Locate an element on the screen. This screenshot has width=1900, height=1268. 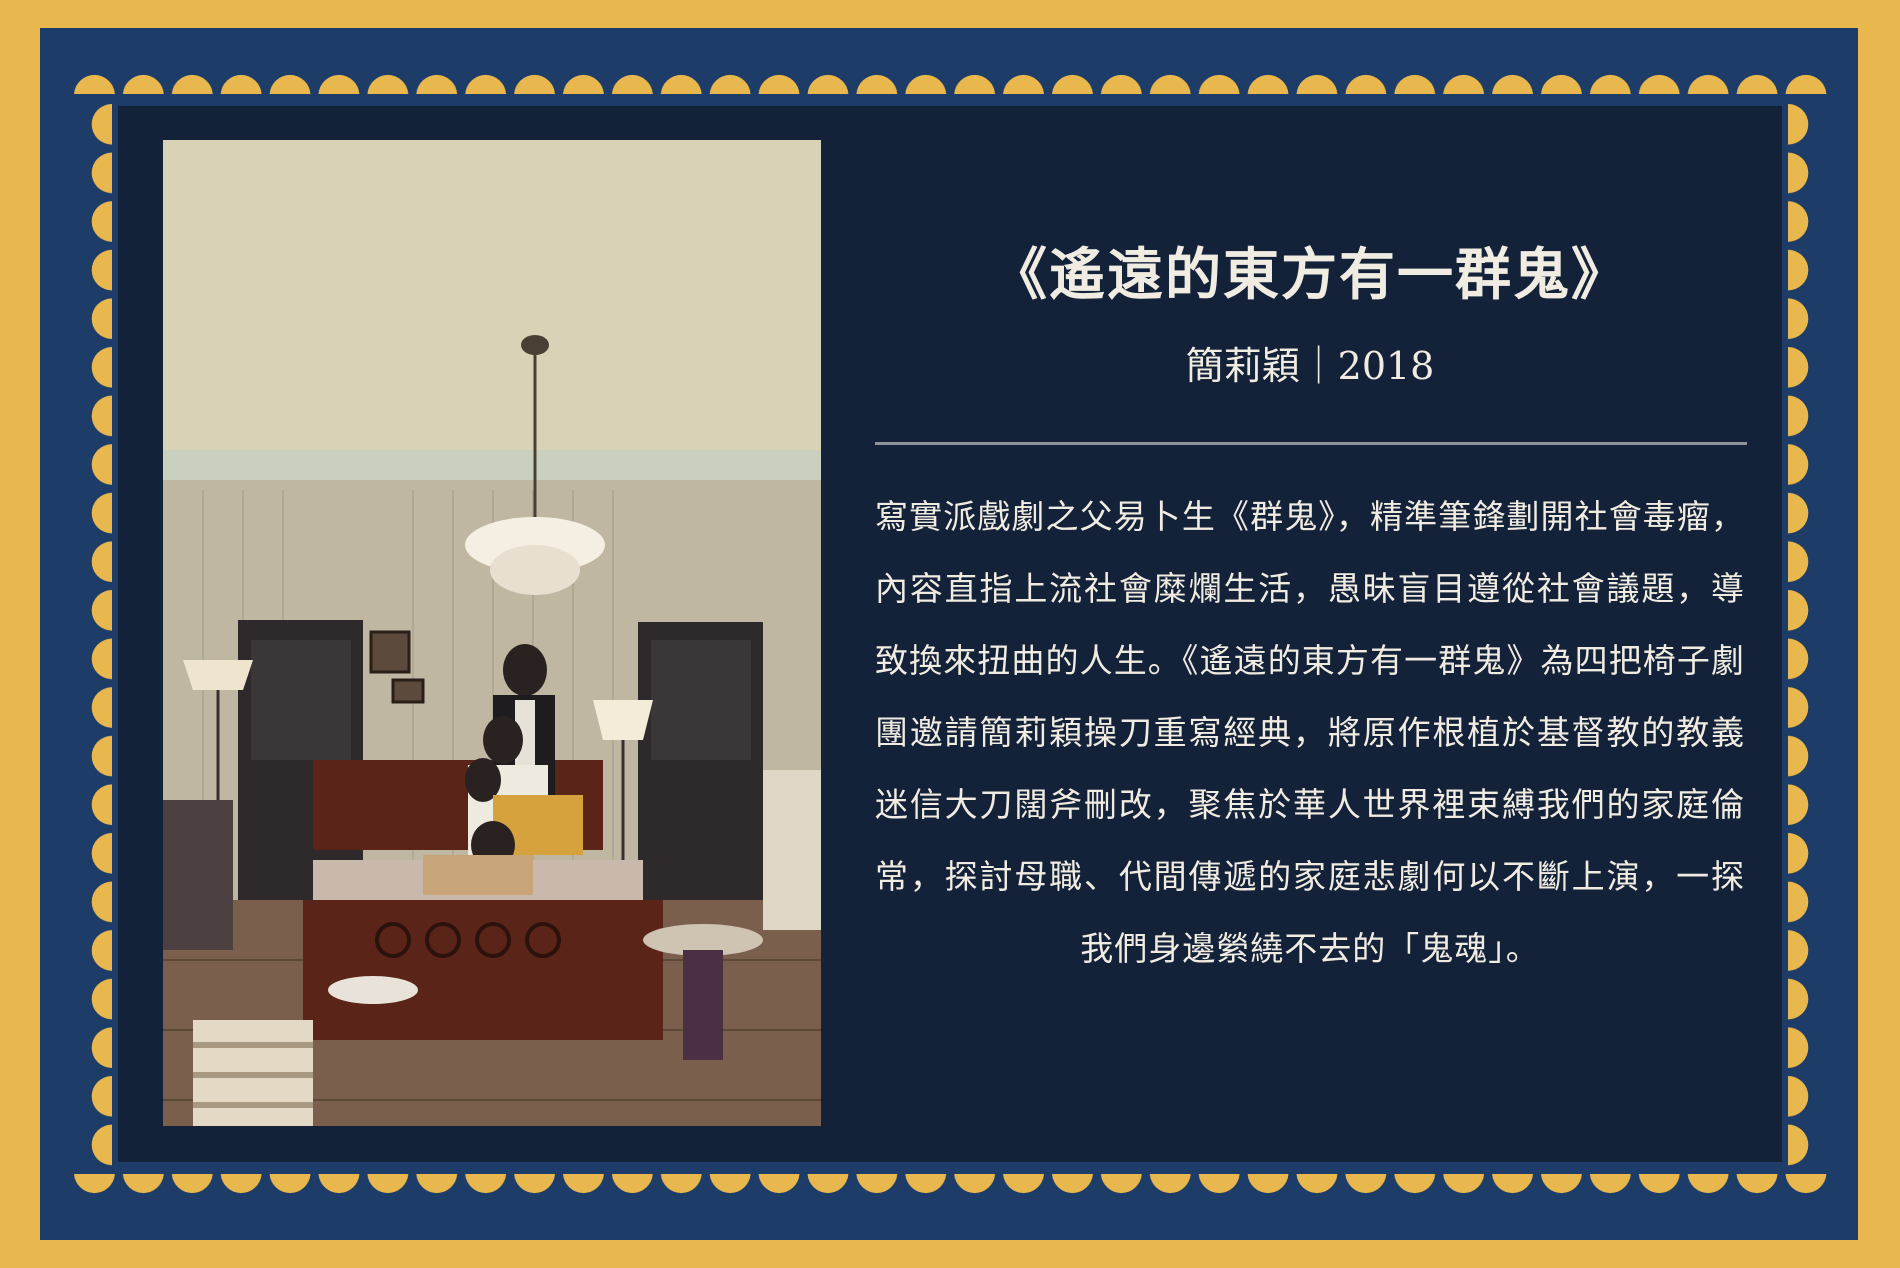
scallop-border-right is located at coordinates (1809, 635).